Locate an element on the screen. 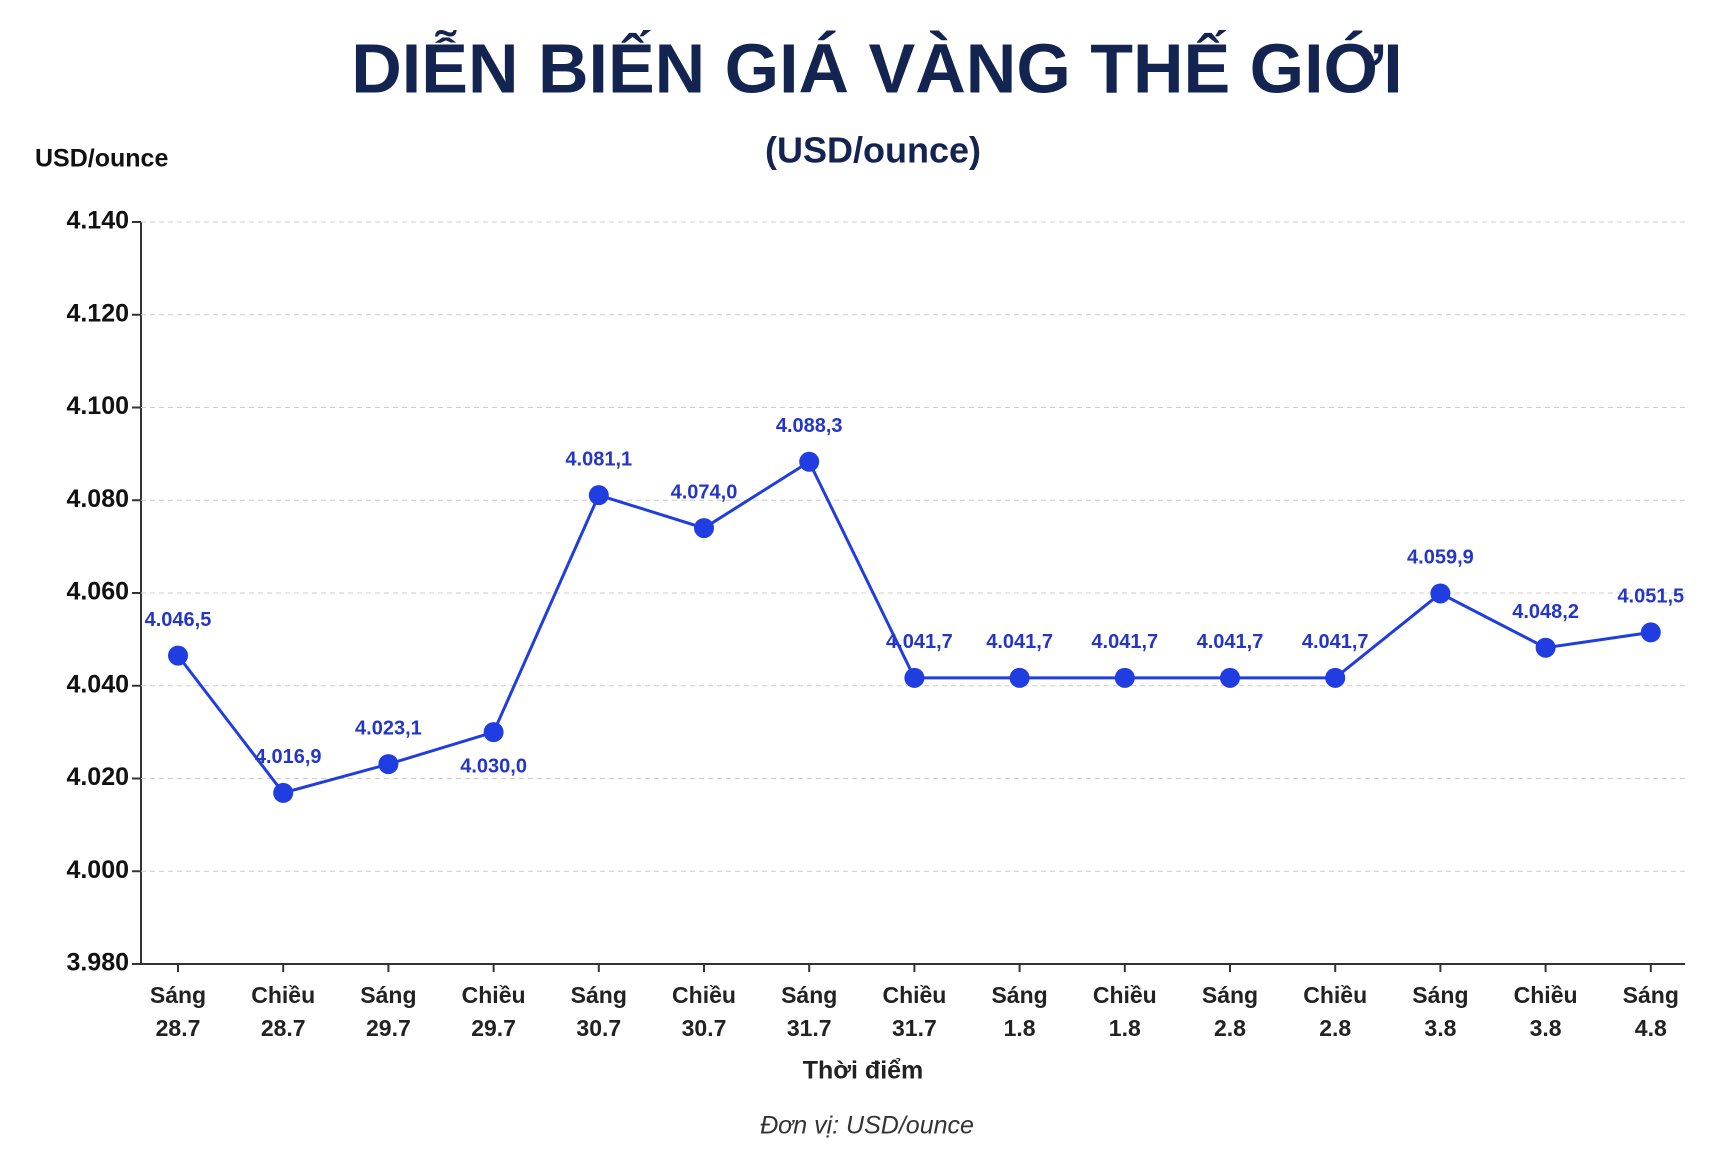 This screenshot has width=1726, height=1152. value-label: 4.051,5 is located at coordinates (1650, 597).